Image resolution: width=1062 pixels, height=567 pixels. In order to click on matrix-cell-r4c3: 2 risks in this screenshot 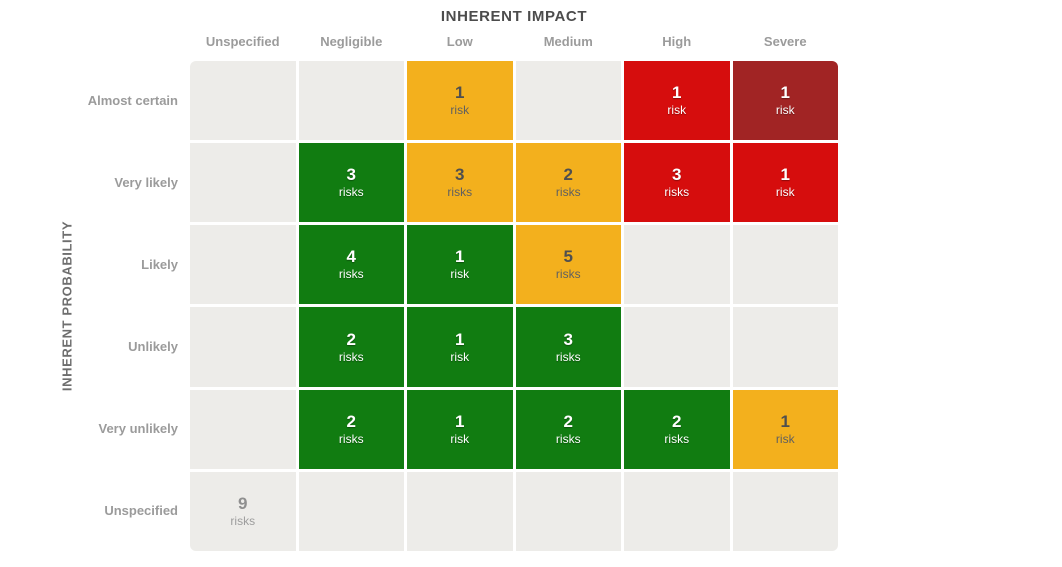, I will do `click(568, 429)`.